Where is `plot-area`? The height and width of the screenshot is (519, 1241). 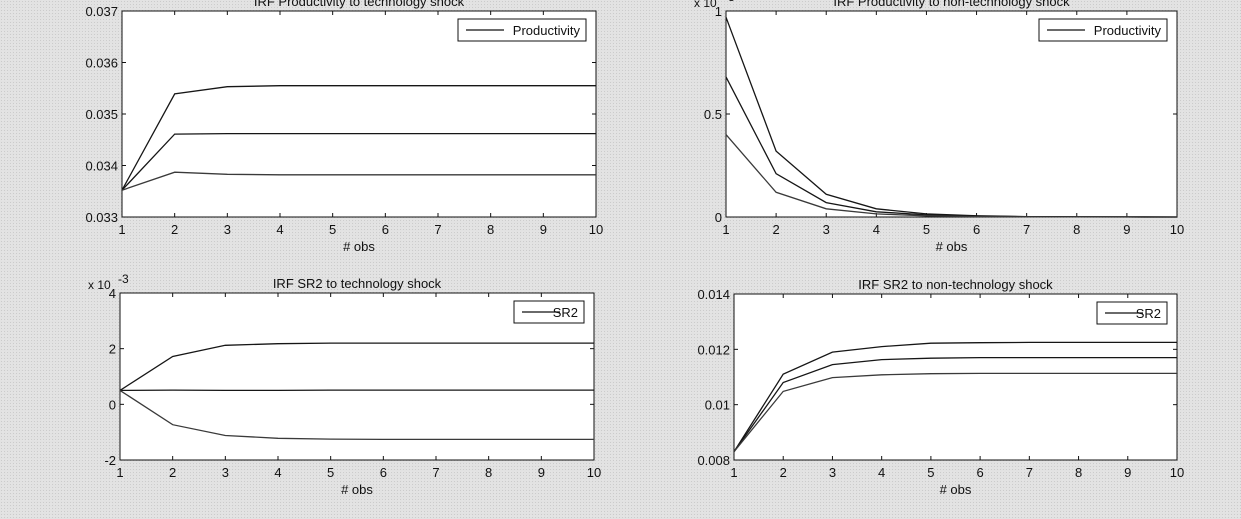
plot-area is located at coordinates (951, 114).